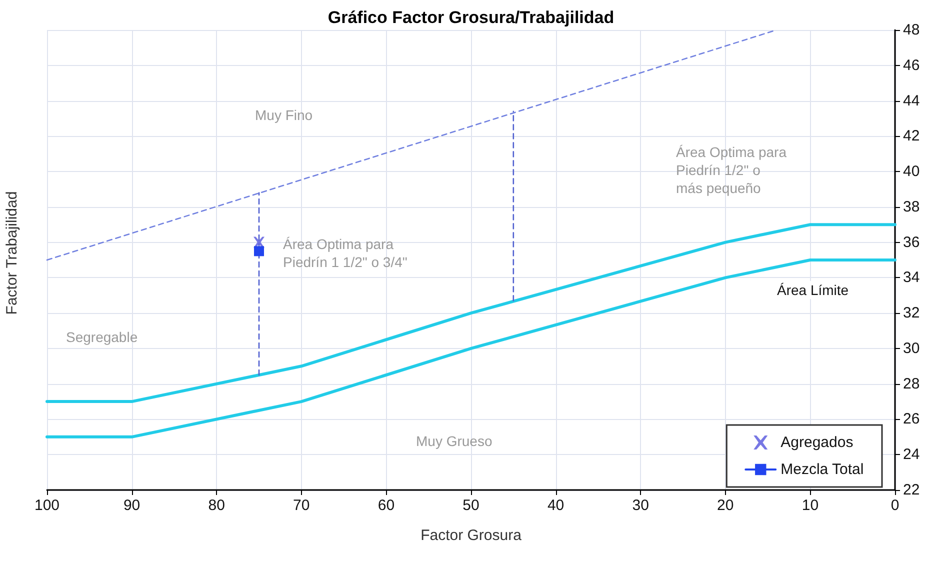 The width and height of the screenshot is (942, 567). I want to click on x-tick-label: 60, so click(386, 505).